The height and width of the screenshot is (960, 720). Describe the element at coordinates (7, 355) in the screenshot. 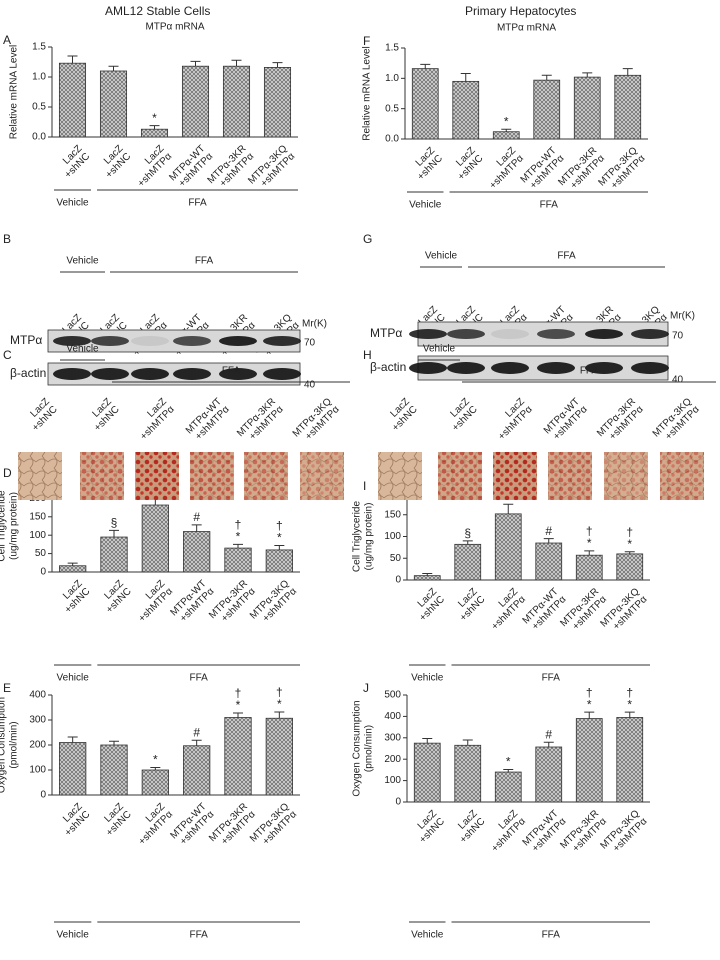

I see `panel-letter: C` at that location.